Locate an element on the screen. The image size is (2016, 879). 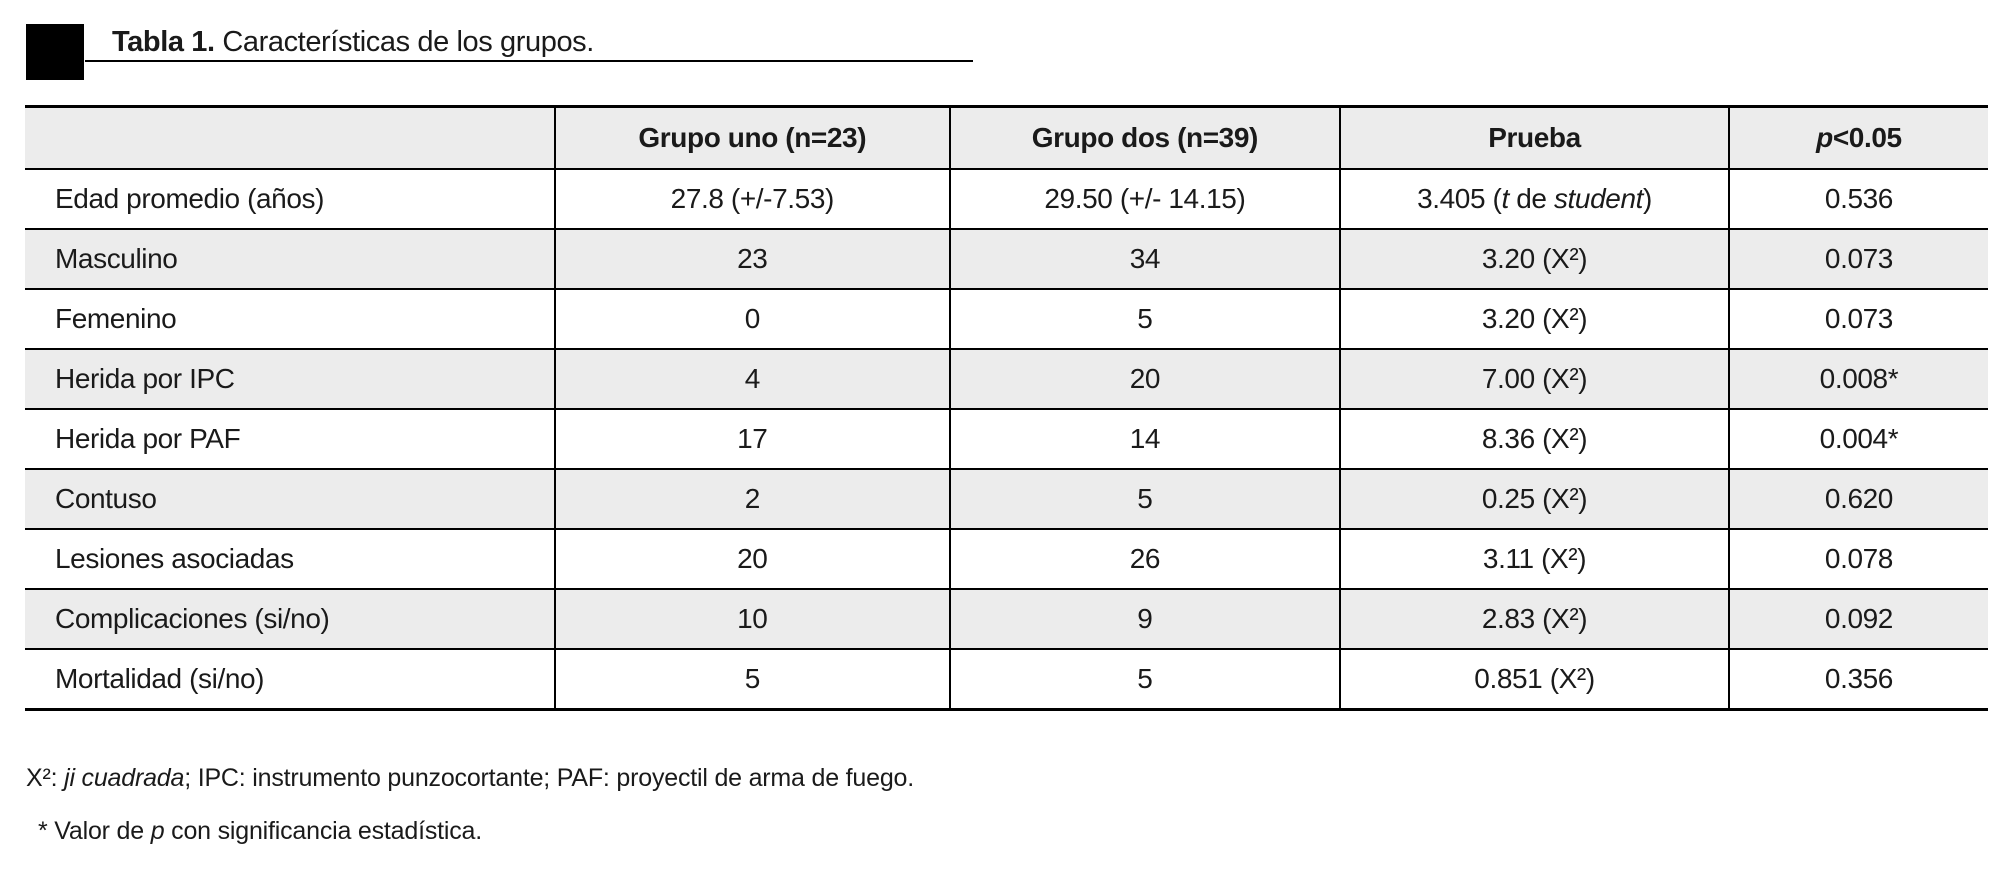
value-cell: 17 is located at coordinates (753, 439).